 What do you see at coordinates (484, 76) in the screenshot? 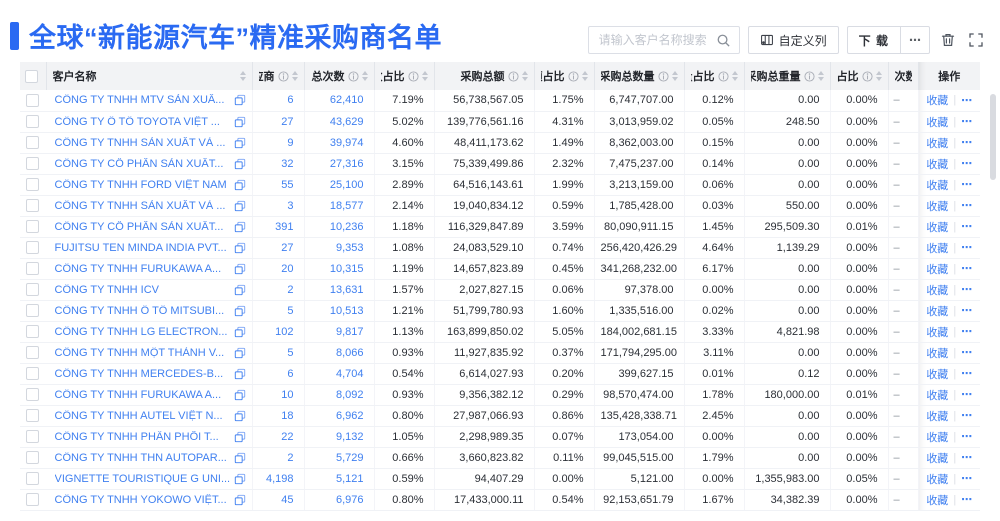
I see `column-header: 采购总额` at bounding box center [484, 76].